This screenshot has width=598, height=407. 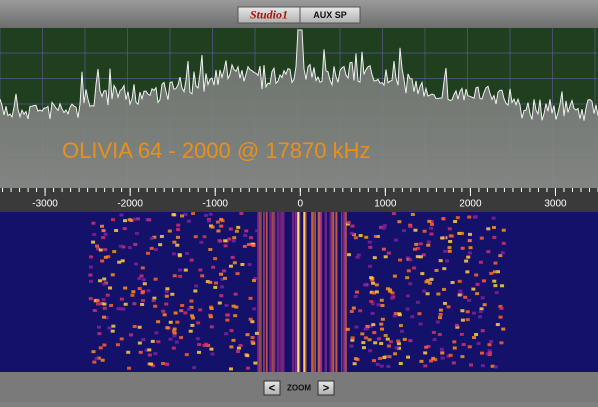 I want to click on aux-sp-button, so click(x=330, y=15).